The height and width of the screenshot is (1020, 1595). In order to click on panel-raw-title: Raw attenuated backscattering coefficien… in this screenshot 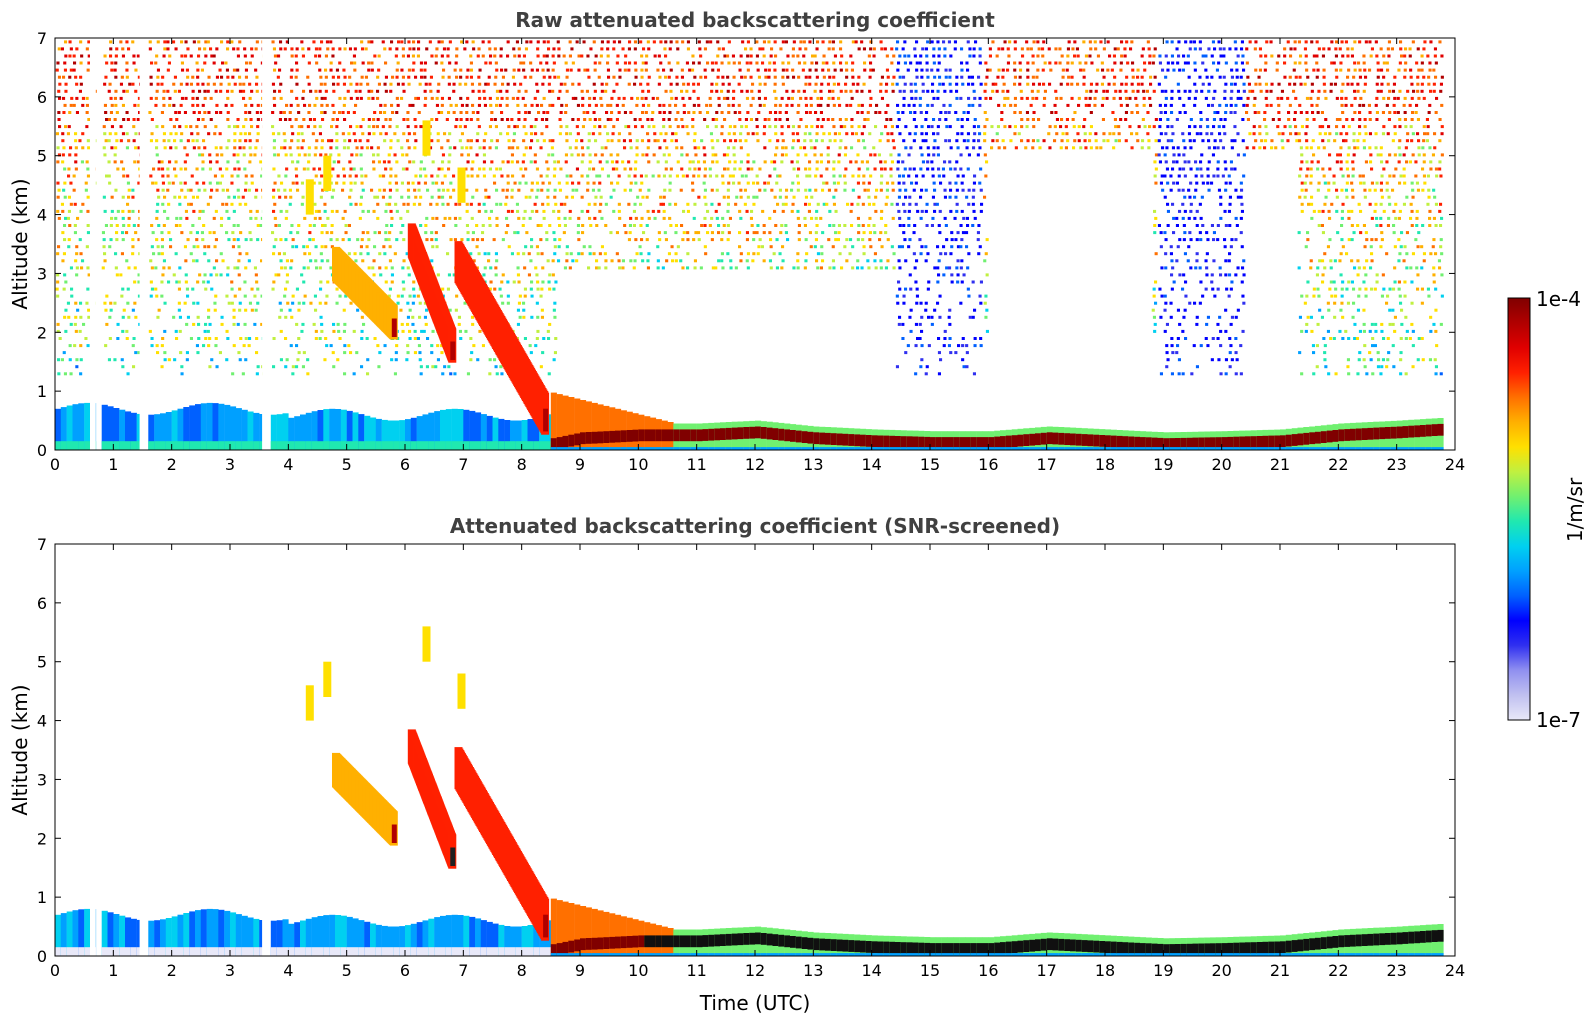, I will do `click(755, 20)`.